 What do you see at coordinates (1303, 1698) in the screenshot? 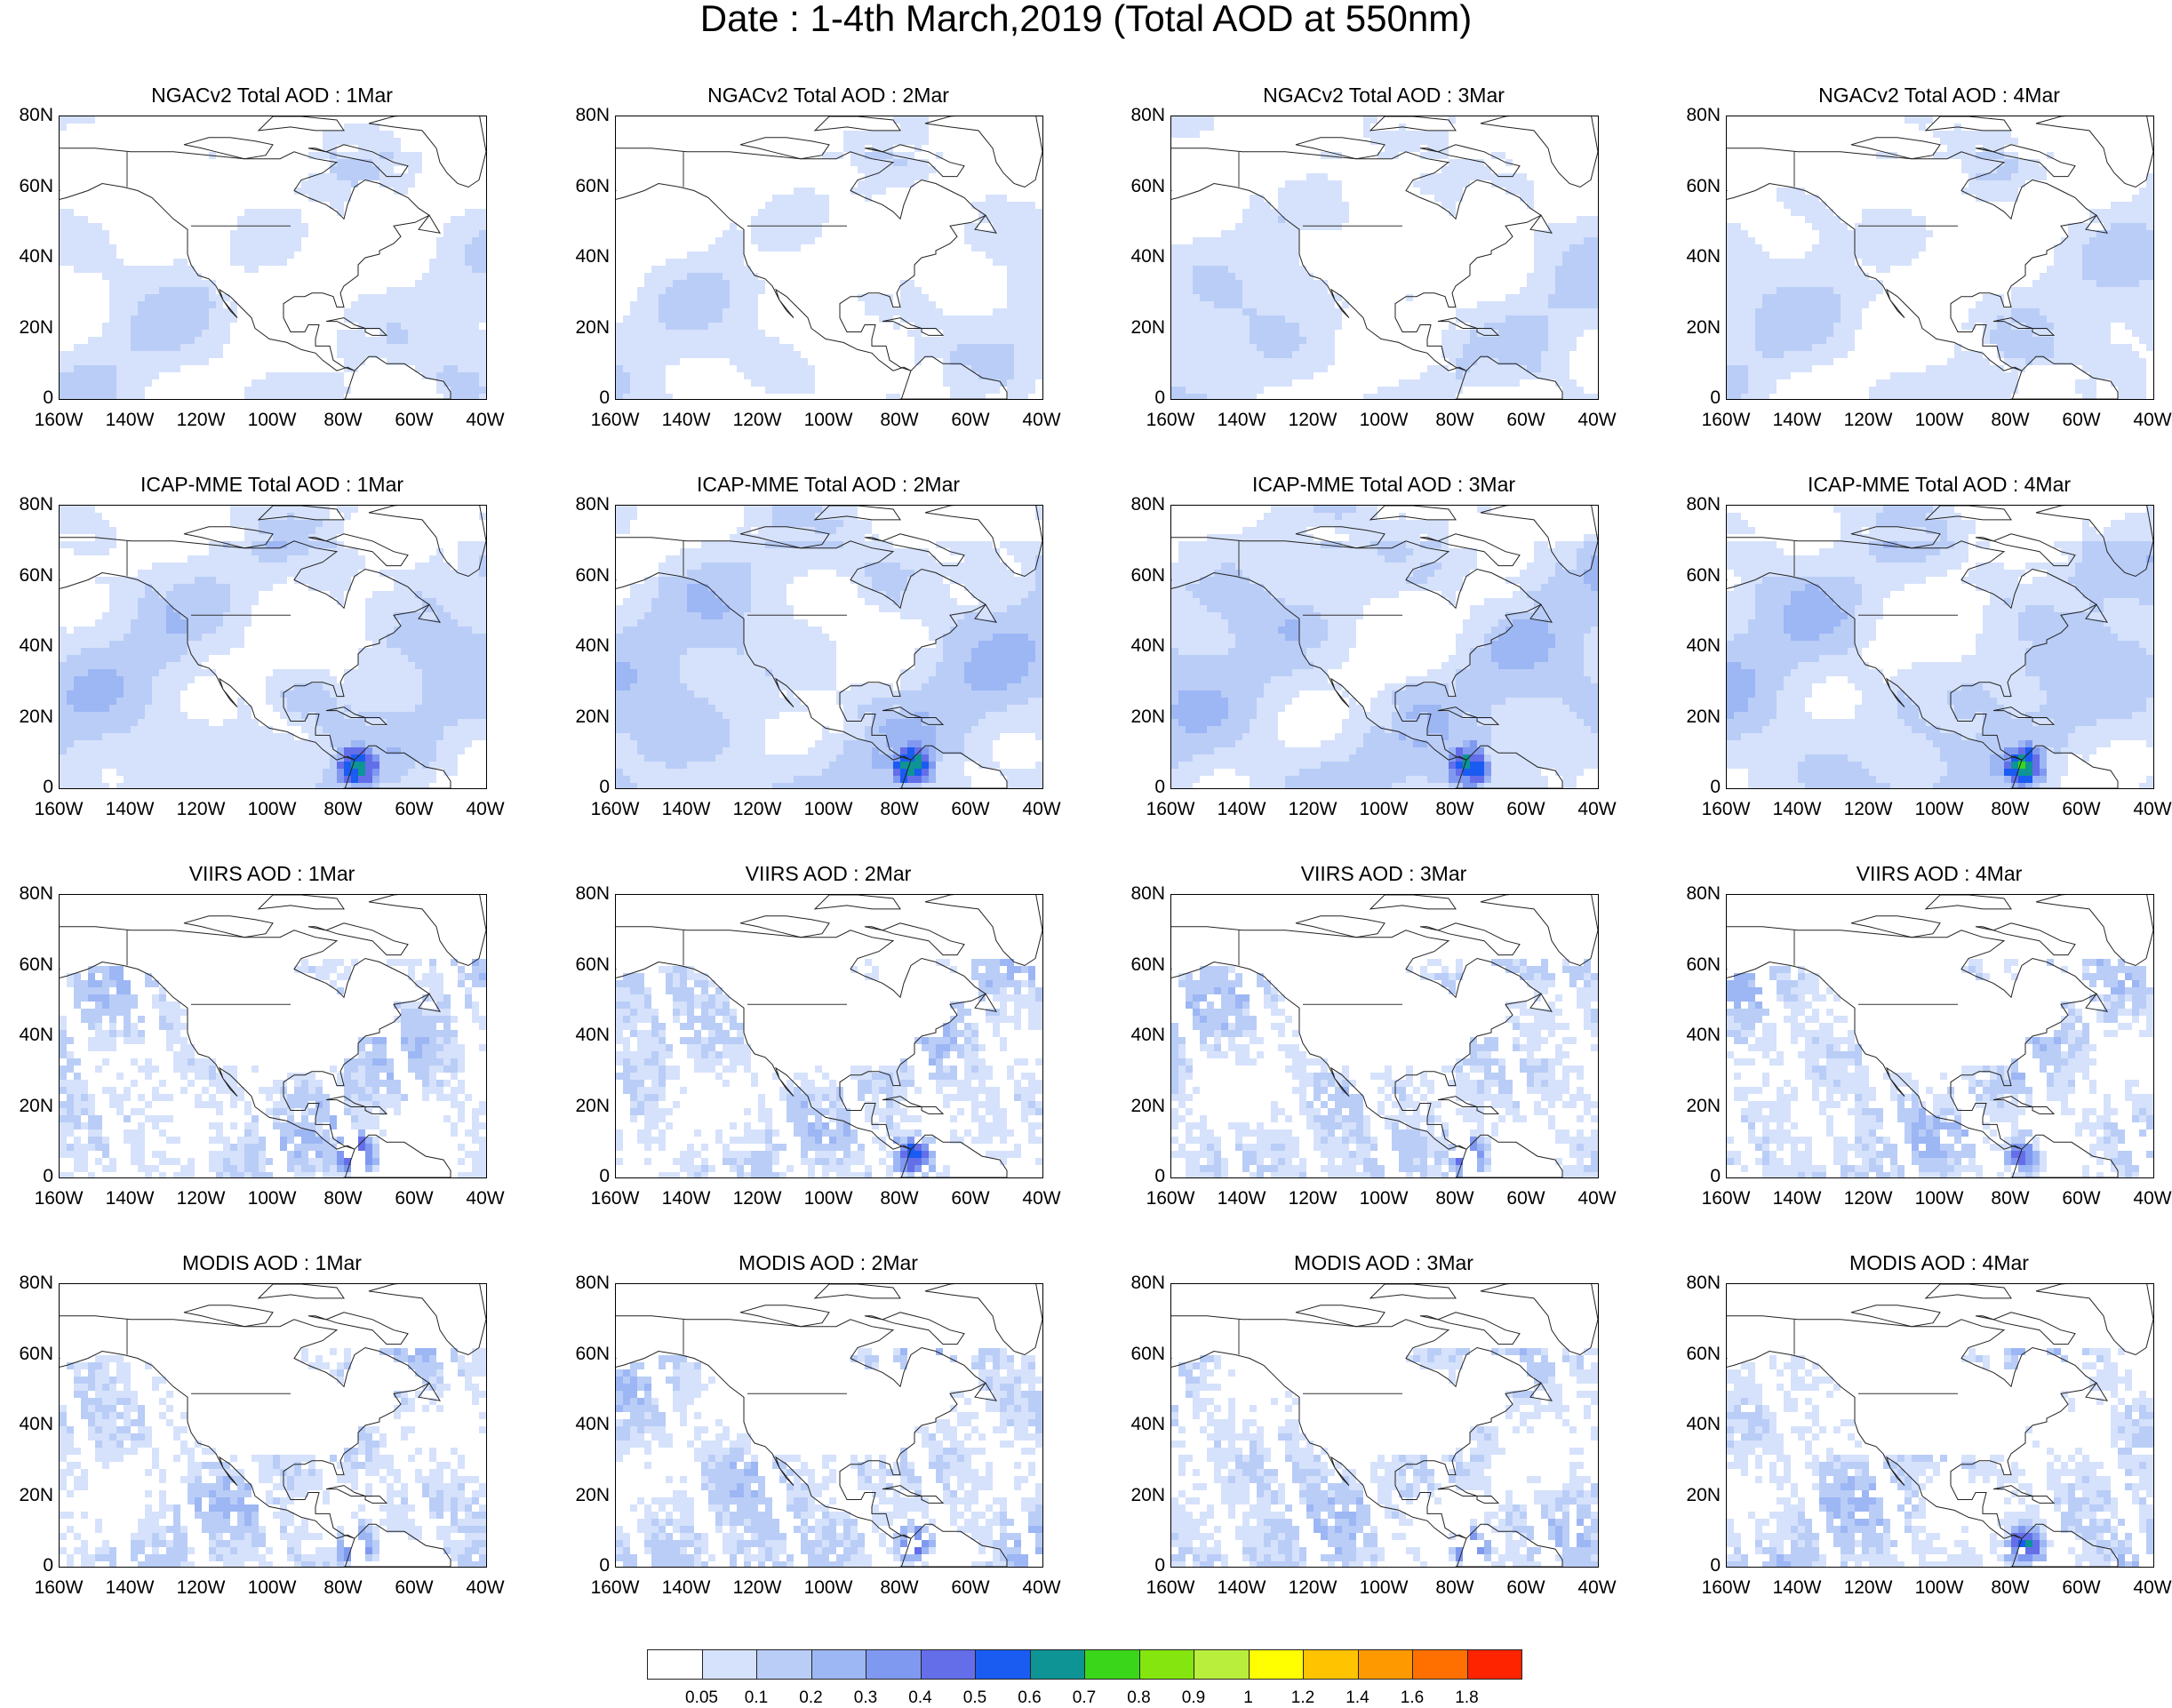
I see `colorbar-label: 1.2` at bounding box center [1303, 1698].